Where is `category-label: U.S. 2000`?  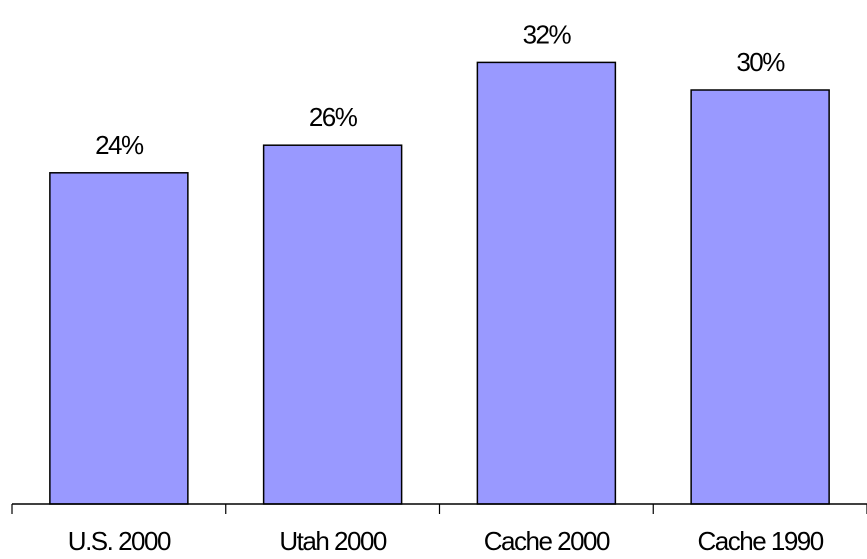
category-label: U.S. 2000 is located at coordinates (119, 541).